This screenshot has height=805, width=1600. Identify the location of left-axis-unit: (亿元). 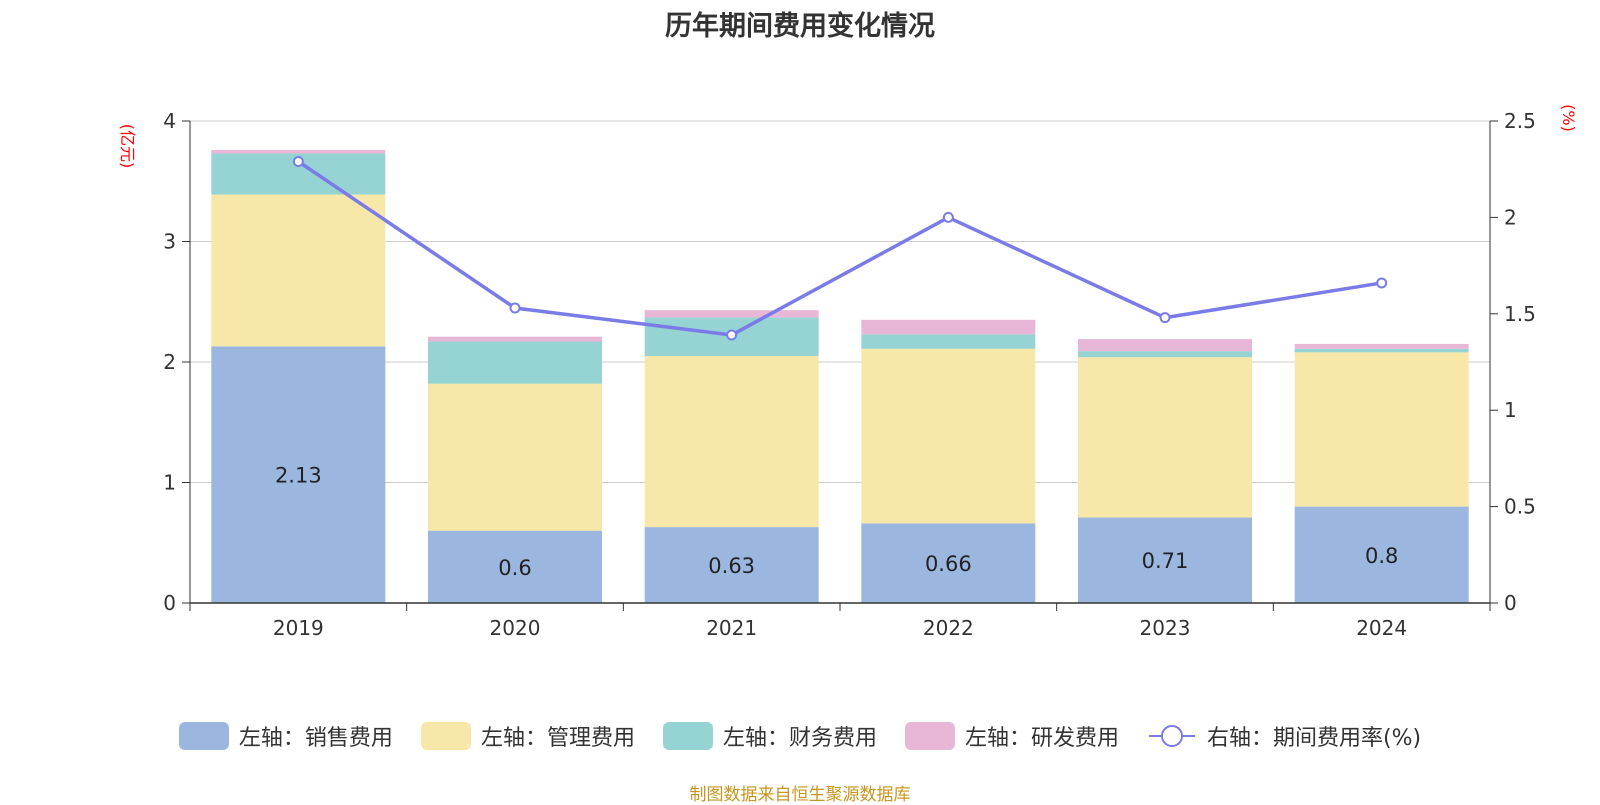
(127, 146).